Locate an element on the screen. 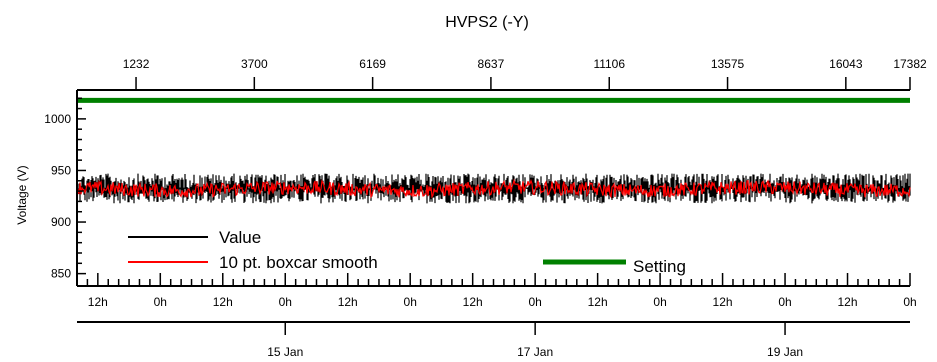  legend-label-10-pt-boxcar-smooth: 10 pt. boxcar smooth is located at coordinates (298, 262).